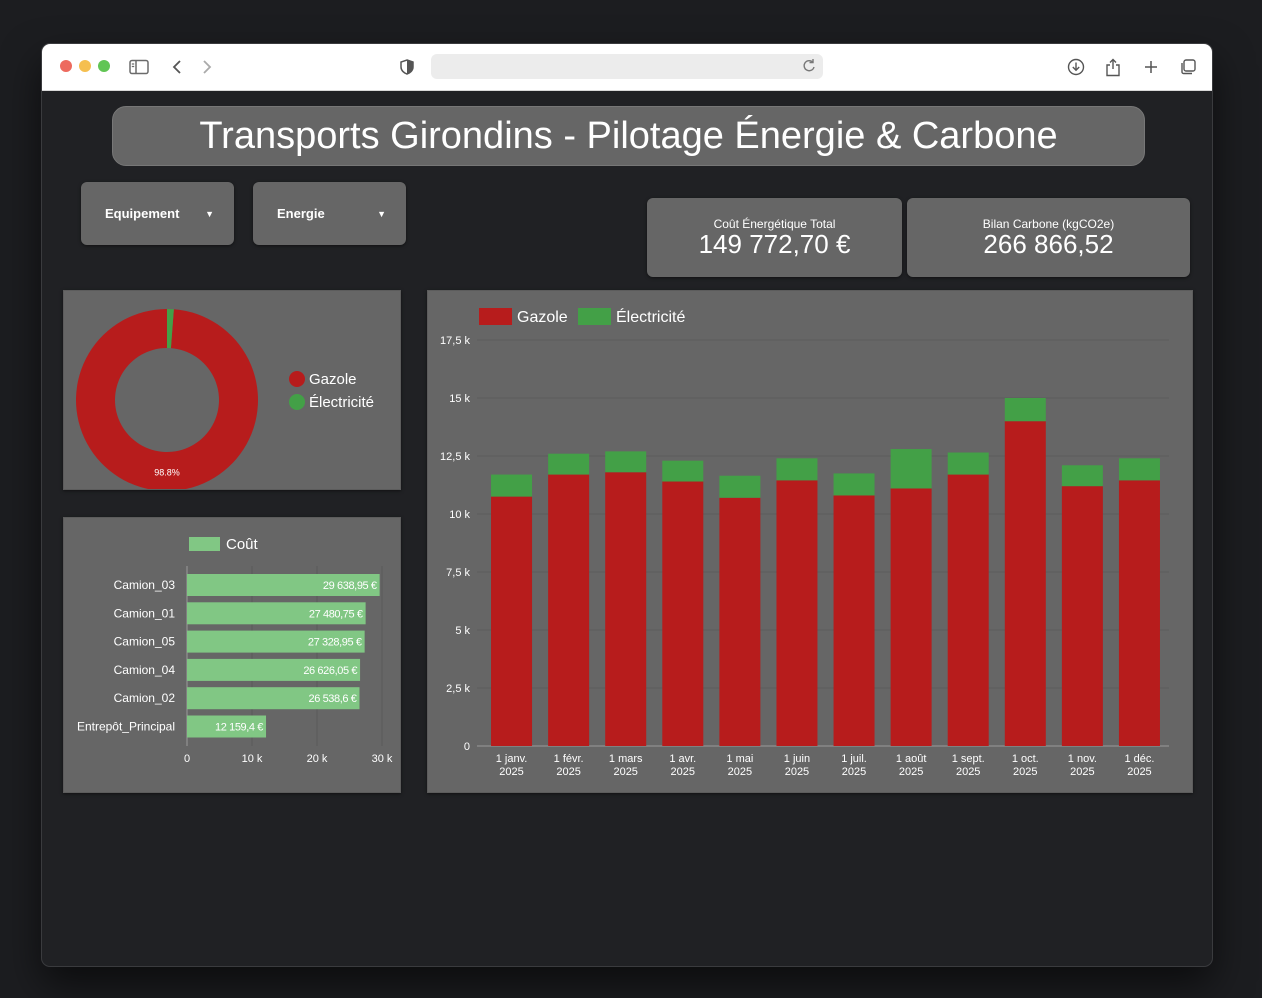 Image resolution: width=1262 pixels, height=998 pixels. Describe the element at coordinates (104, 66) in the screenshot. I see `zoom-window-button` at that location.